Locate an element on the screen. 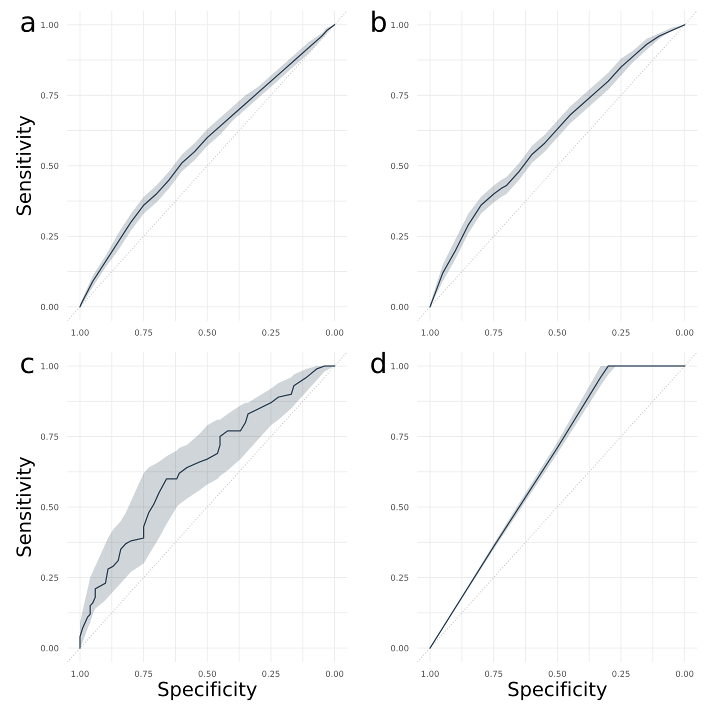  chart-title: c is located at coordinates (27, 365).